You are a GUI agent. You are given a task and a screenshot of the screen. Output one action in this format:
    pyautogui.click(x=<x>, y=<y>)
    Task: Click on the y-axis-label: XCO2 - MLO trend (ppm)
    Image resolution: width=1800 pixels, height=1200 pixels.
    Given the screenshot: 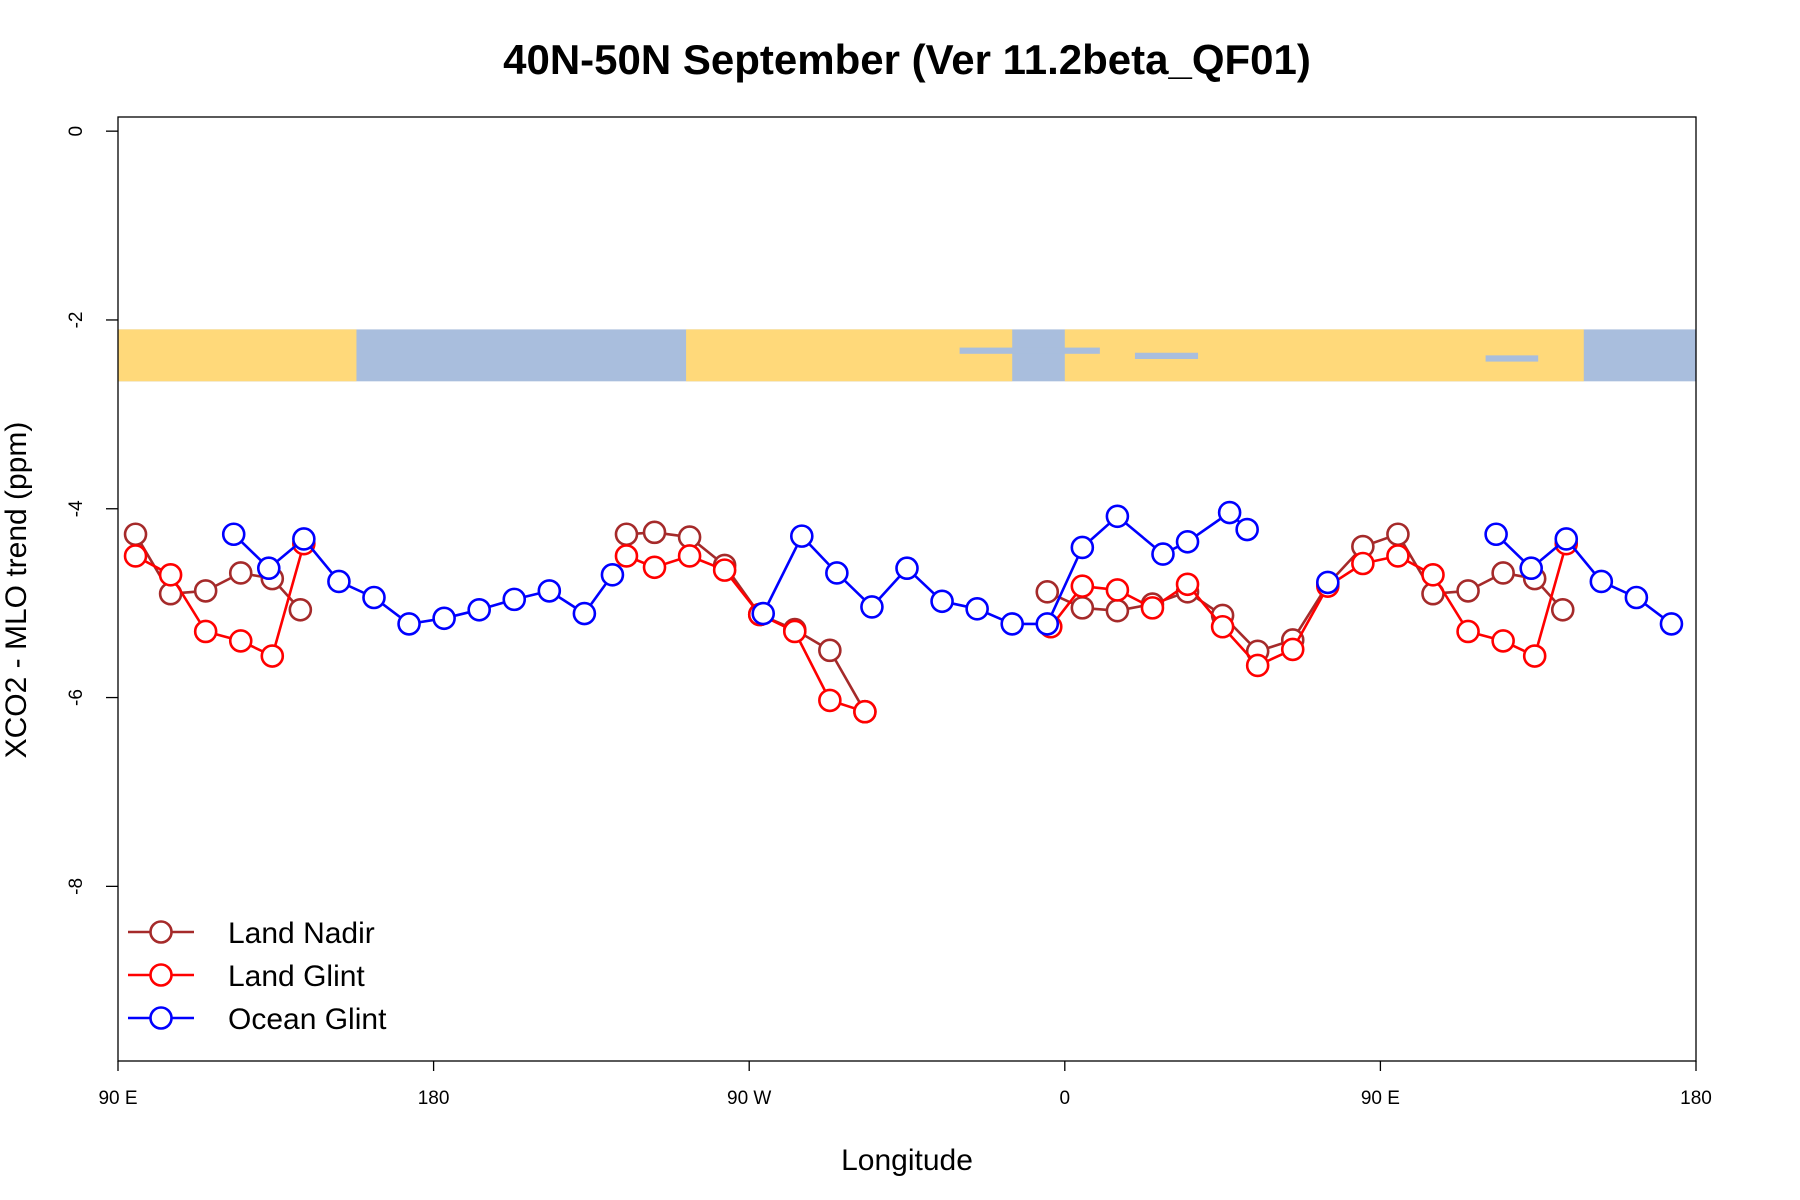 What is the action you would take?
    pyautogui.click(x=16, y=590)
    